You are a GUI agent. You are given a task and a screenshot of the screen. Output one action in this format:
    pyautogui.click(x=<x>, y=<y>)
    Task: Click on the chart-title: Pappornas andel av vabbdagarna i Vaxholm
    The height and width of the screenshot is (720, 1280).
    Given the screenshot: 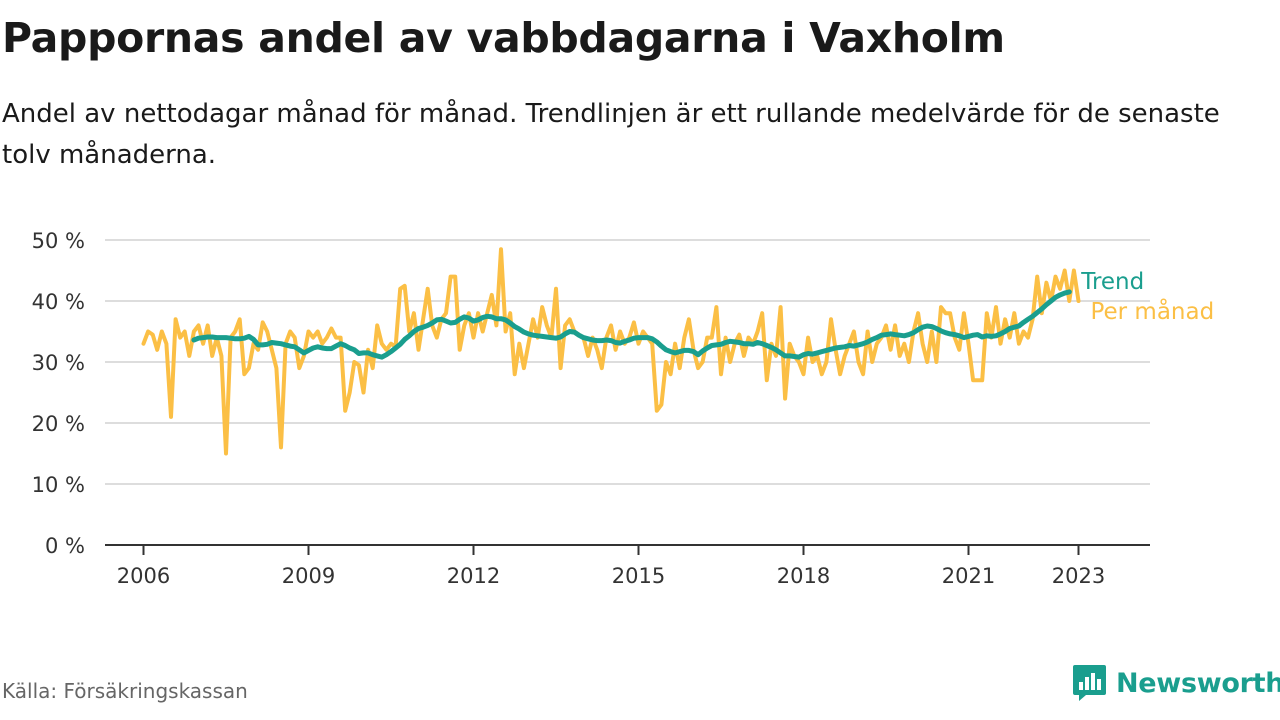 What is the action you would take?
    pyautogui.click(x=503, y=38)
    